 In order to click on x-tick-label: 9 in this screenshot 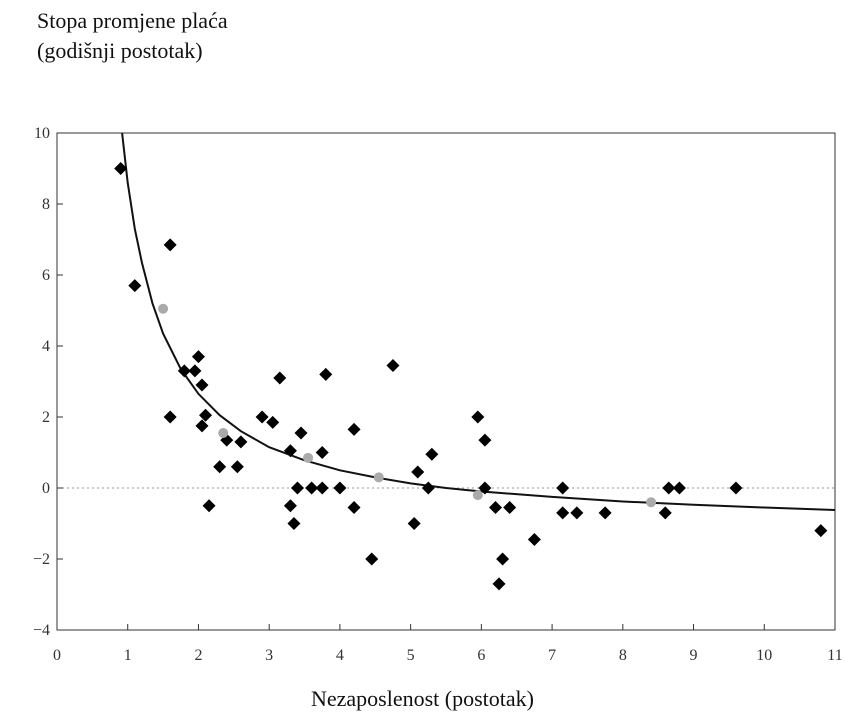, I will do `click(694, 655)`.